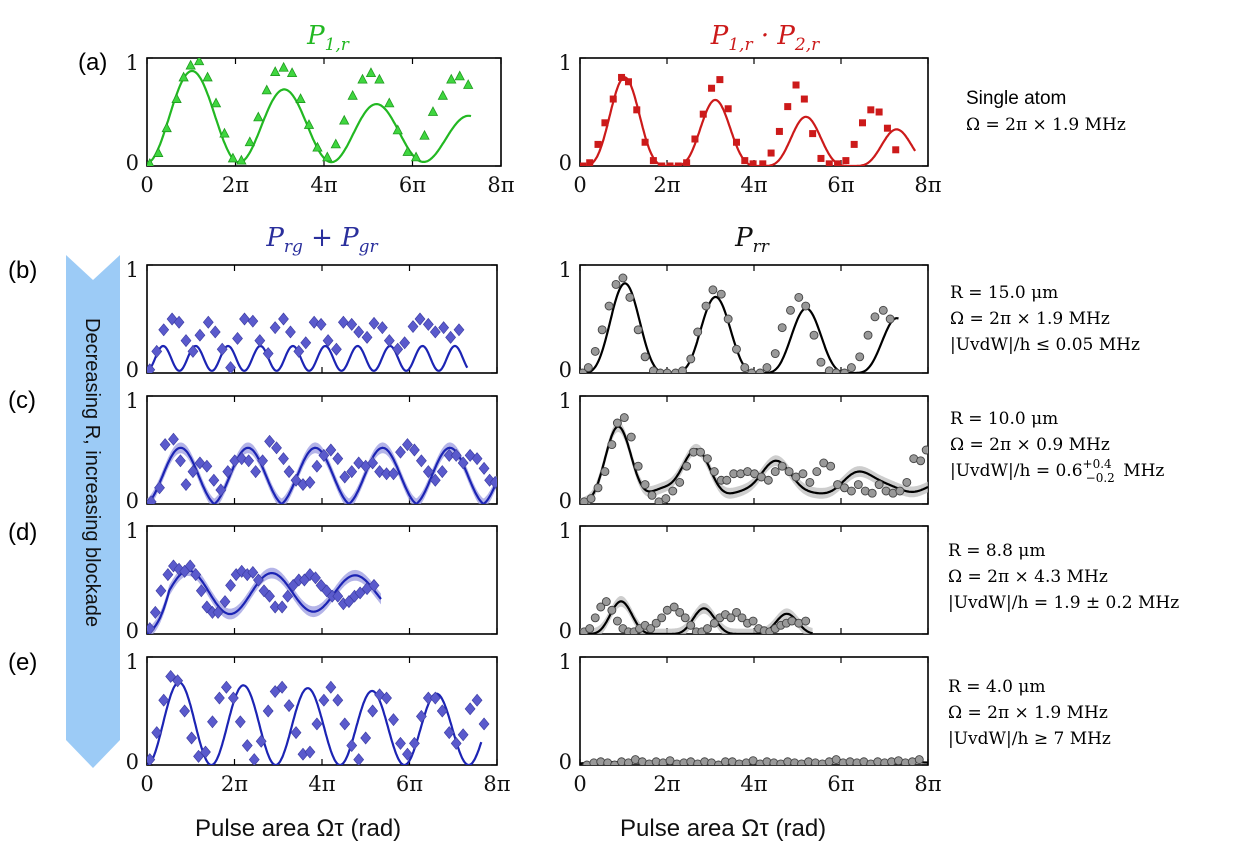 The height and width of the screenshot is (850, 1237). What do you see at coordinates (765, 38) in the screenshot?
I see `title-a-right: P1,r · P2,r` at bounding box center [765, 38].